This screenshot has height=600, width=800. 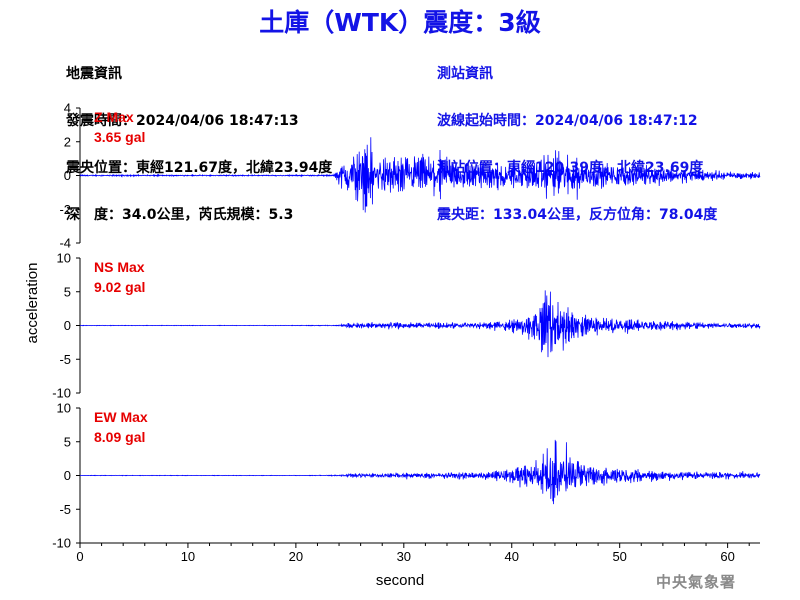 I want to click on earthquake-epicenter: 震央位置：東經121.67度，北緯23.94度, so click(x=199, y=167).